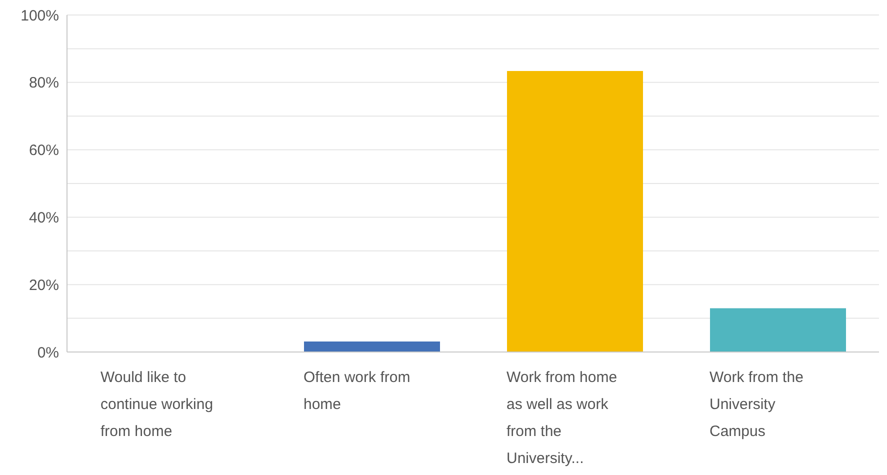 The image size is (887, 475). Describe the element at coordinates (43, 285) in the screenshot. I see `y-tick-label: 20%` at that location.